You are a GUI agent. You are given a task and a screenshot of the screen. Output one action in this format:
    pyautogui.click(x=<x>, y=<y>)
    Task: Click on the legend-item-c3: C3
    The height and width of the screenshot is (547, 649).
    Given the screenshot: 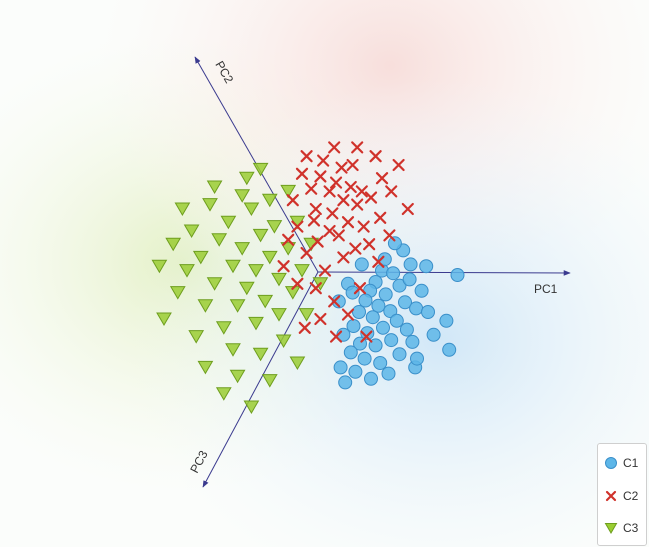 What is the action you would take?
    pyautogui.click(x=623, y=528)
    